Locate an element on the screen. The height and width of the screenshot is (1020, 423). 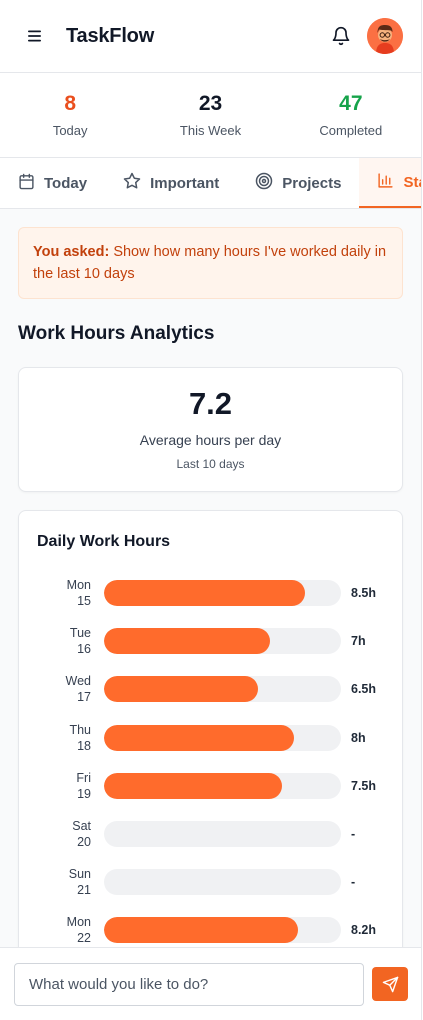
stat-value: 47 is located at coordinates (351, 103).